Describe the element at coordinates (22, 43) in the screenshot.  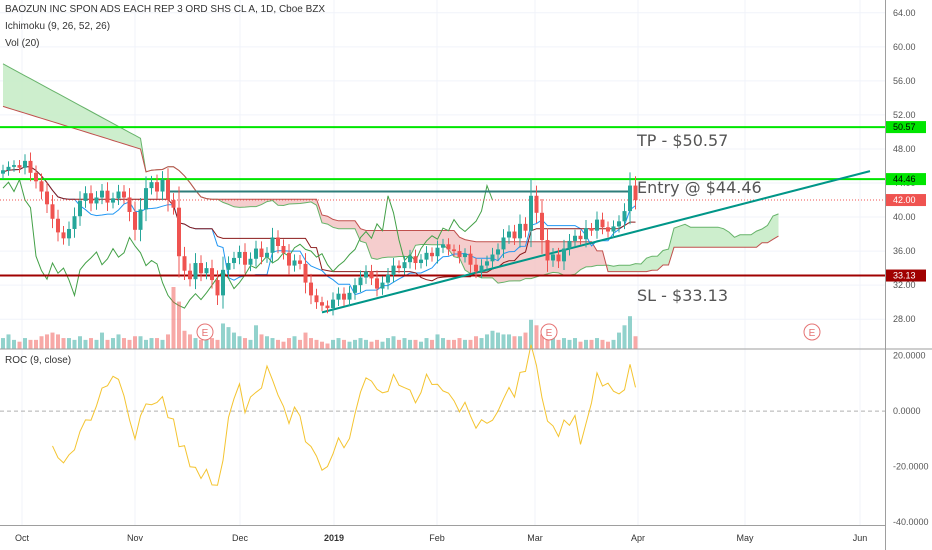
I see `volume-legend: Vol (20)` at that location.